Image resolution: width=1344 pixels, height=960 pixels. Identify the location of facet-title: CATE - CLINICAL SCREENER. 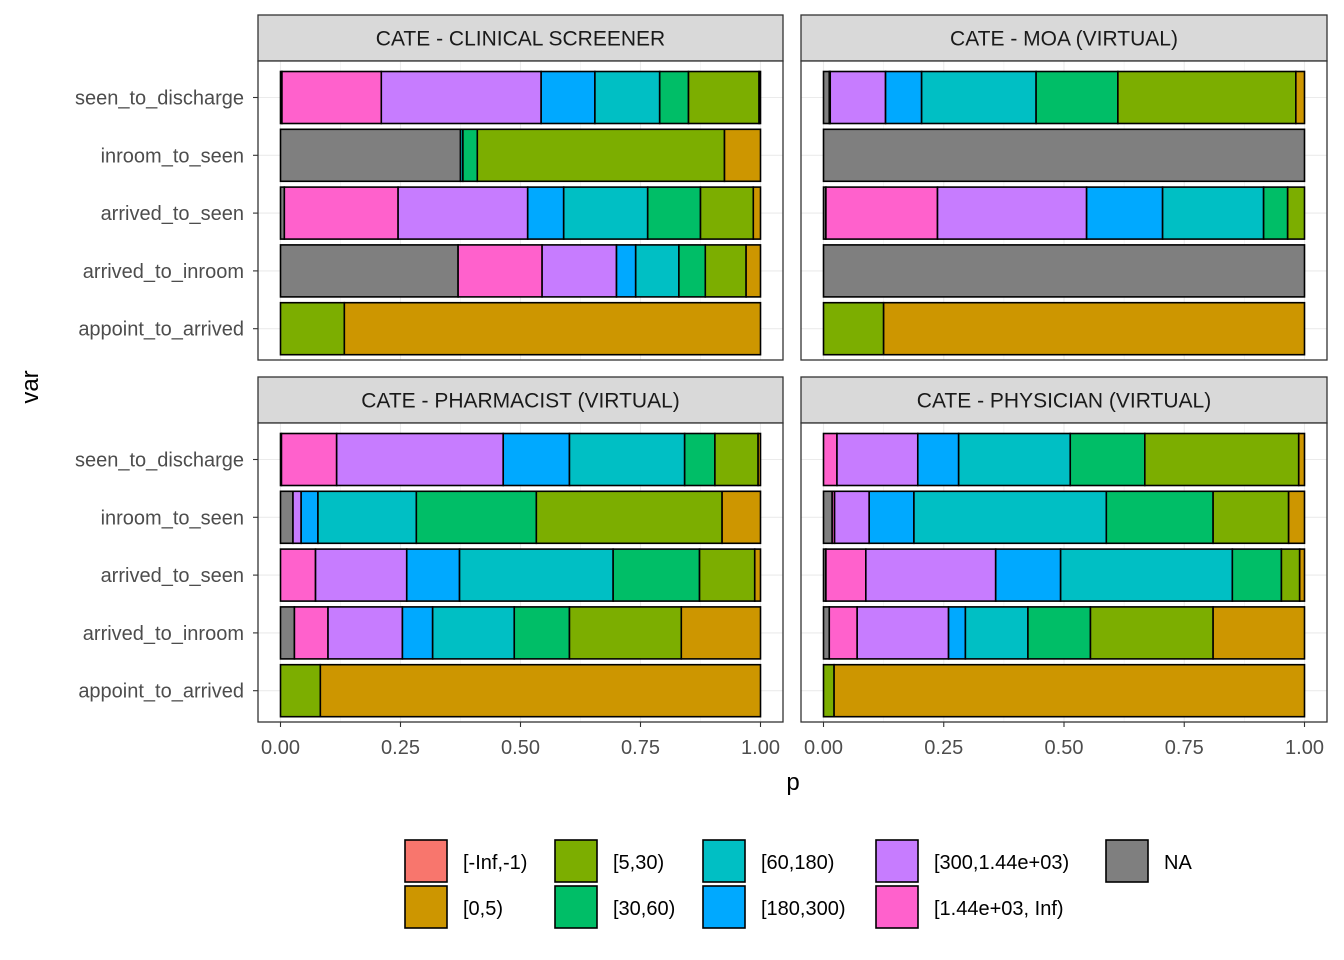
(520, 39).